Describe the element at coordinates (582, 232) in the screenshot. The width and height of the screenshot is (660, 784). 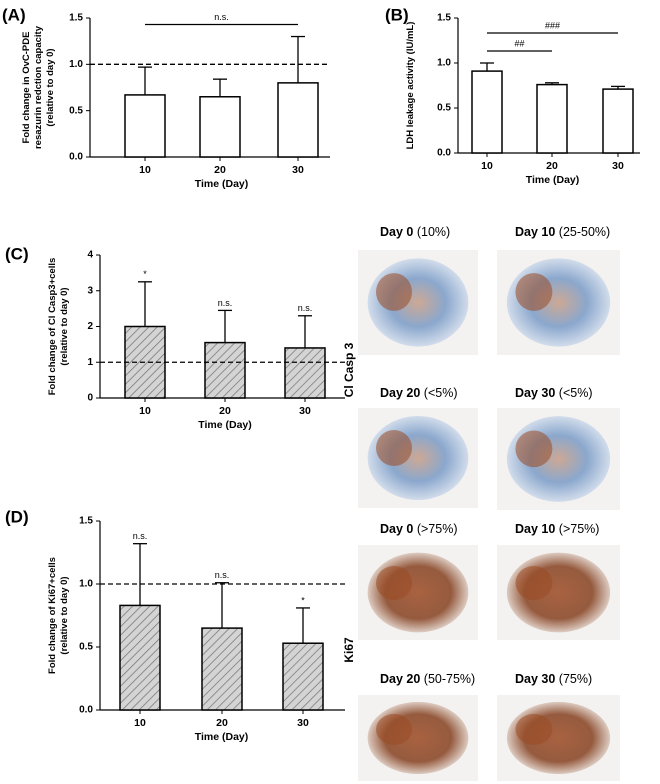
I see `micrograph-percent: (25-50%)` at that location.